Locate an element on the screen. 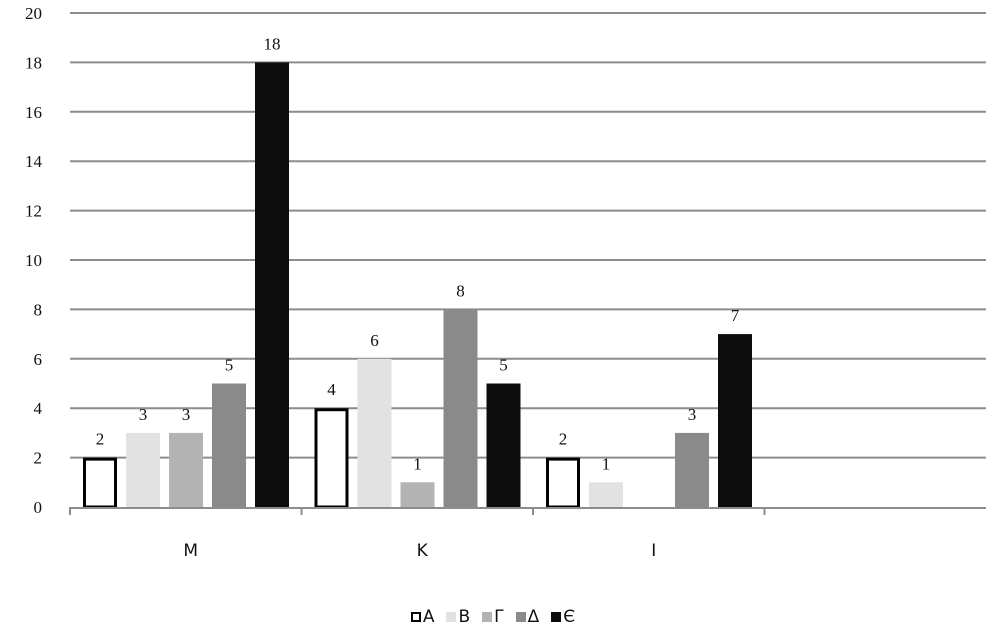 The width and height of the screenshot is (986, 632). y-tick-label: 2 is located at coordinates (38, 458).